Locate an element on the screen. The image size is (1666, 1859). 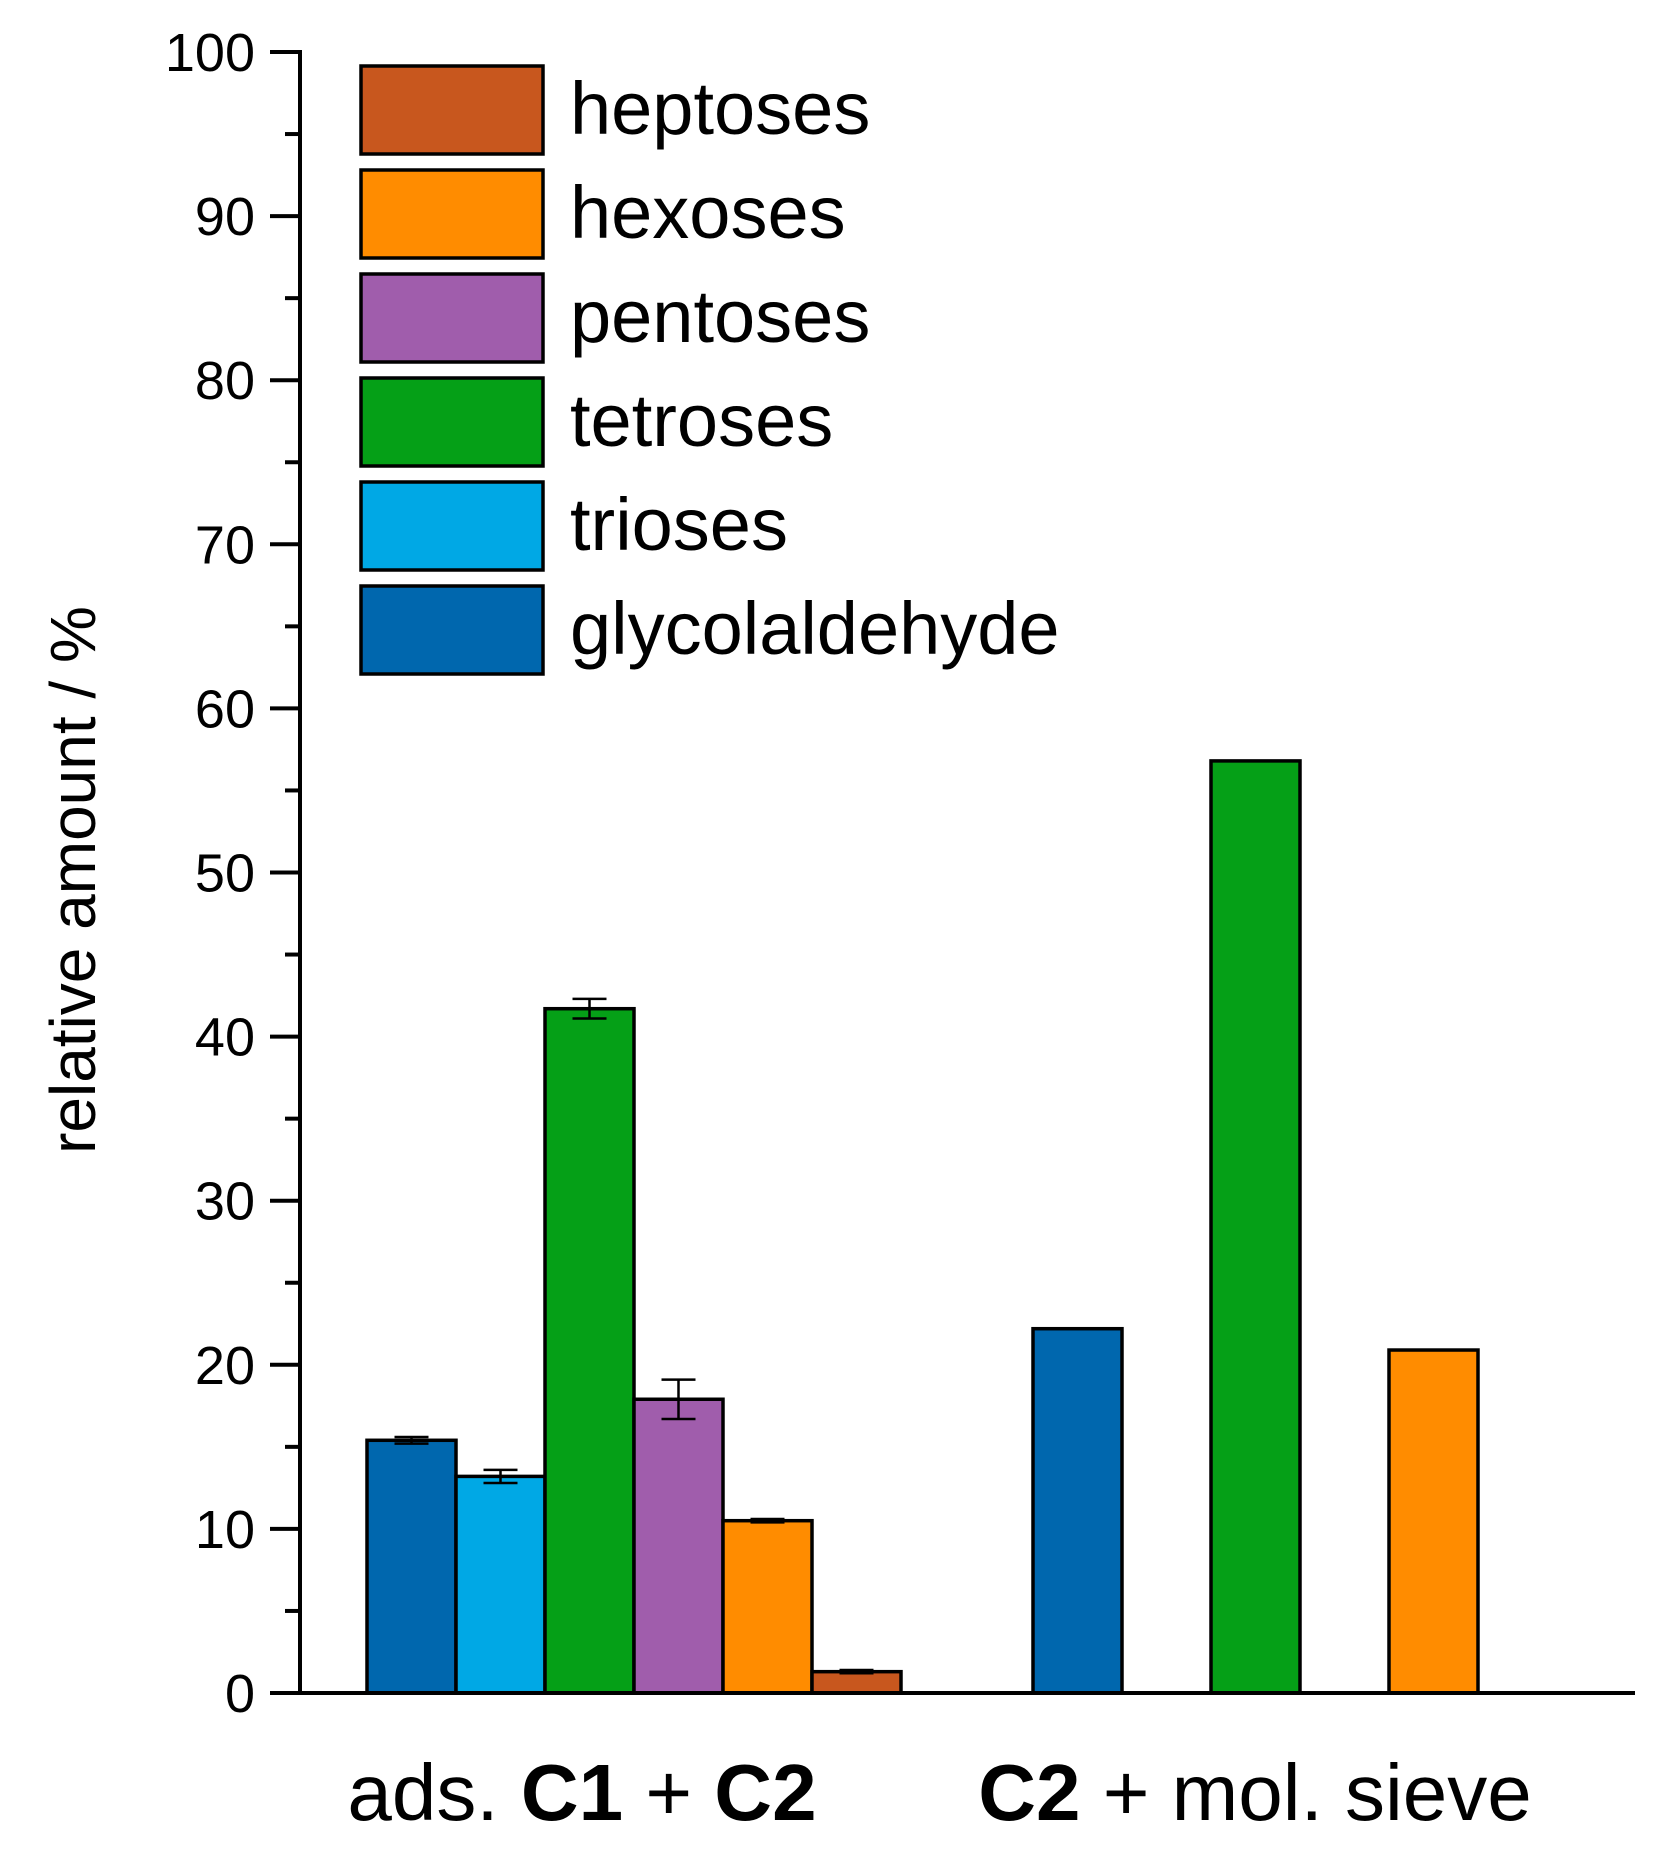
y-tick-label: 70 is located at coordinates (225, 545).